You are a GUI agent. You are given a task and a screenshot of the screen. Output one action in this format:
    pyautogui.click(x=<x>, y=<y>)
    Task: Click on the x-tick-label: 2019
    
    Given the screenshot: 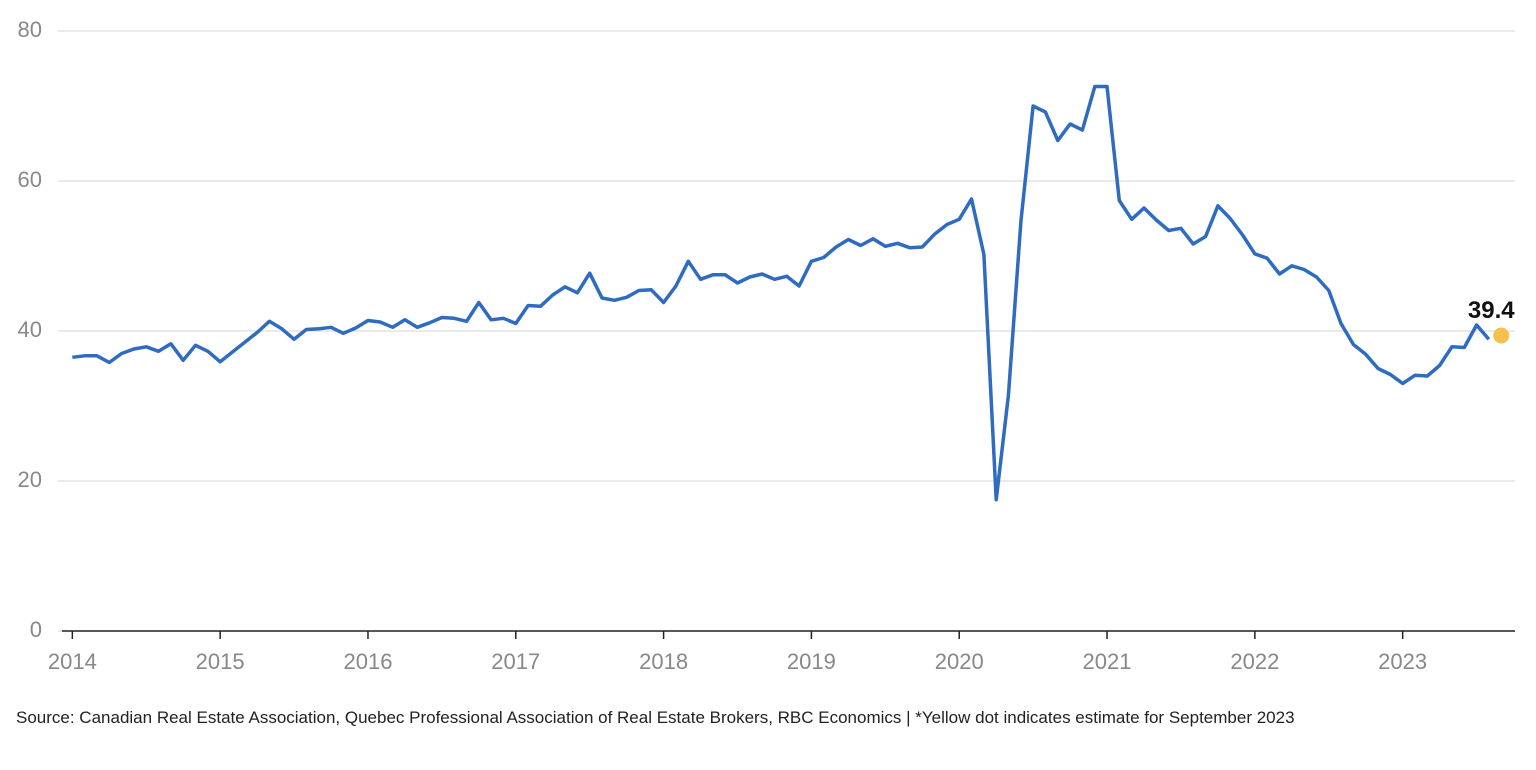 What is the action you would take?
    pyautogui.click(x=811, y=661)
    